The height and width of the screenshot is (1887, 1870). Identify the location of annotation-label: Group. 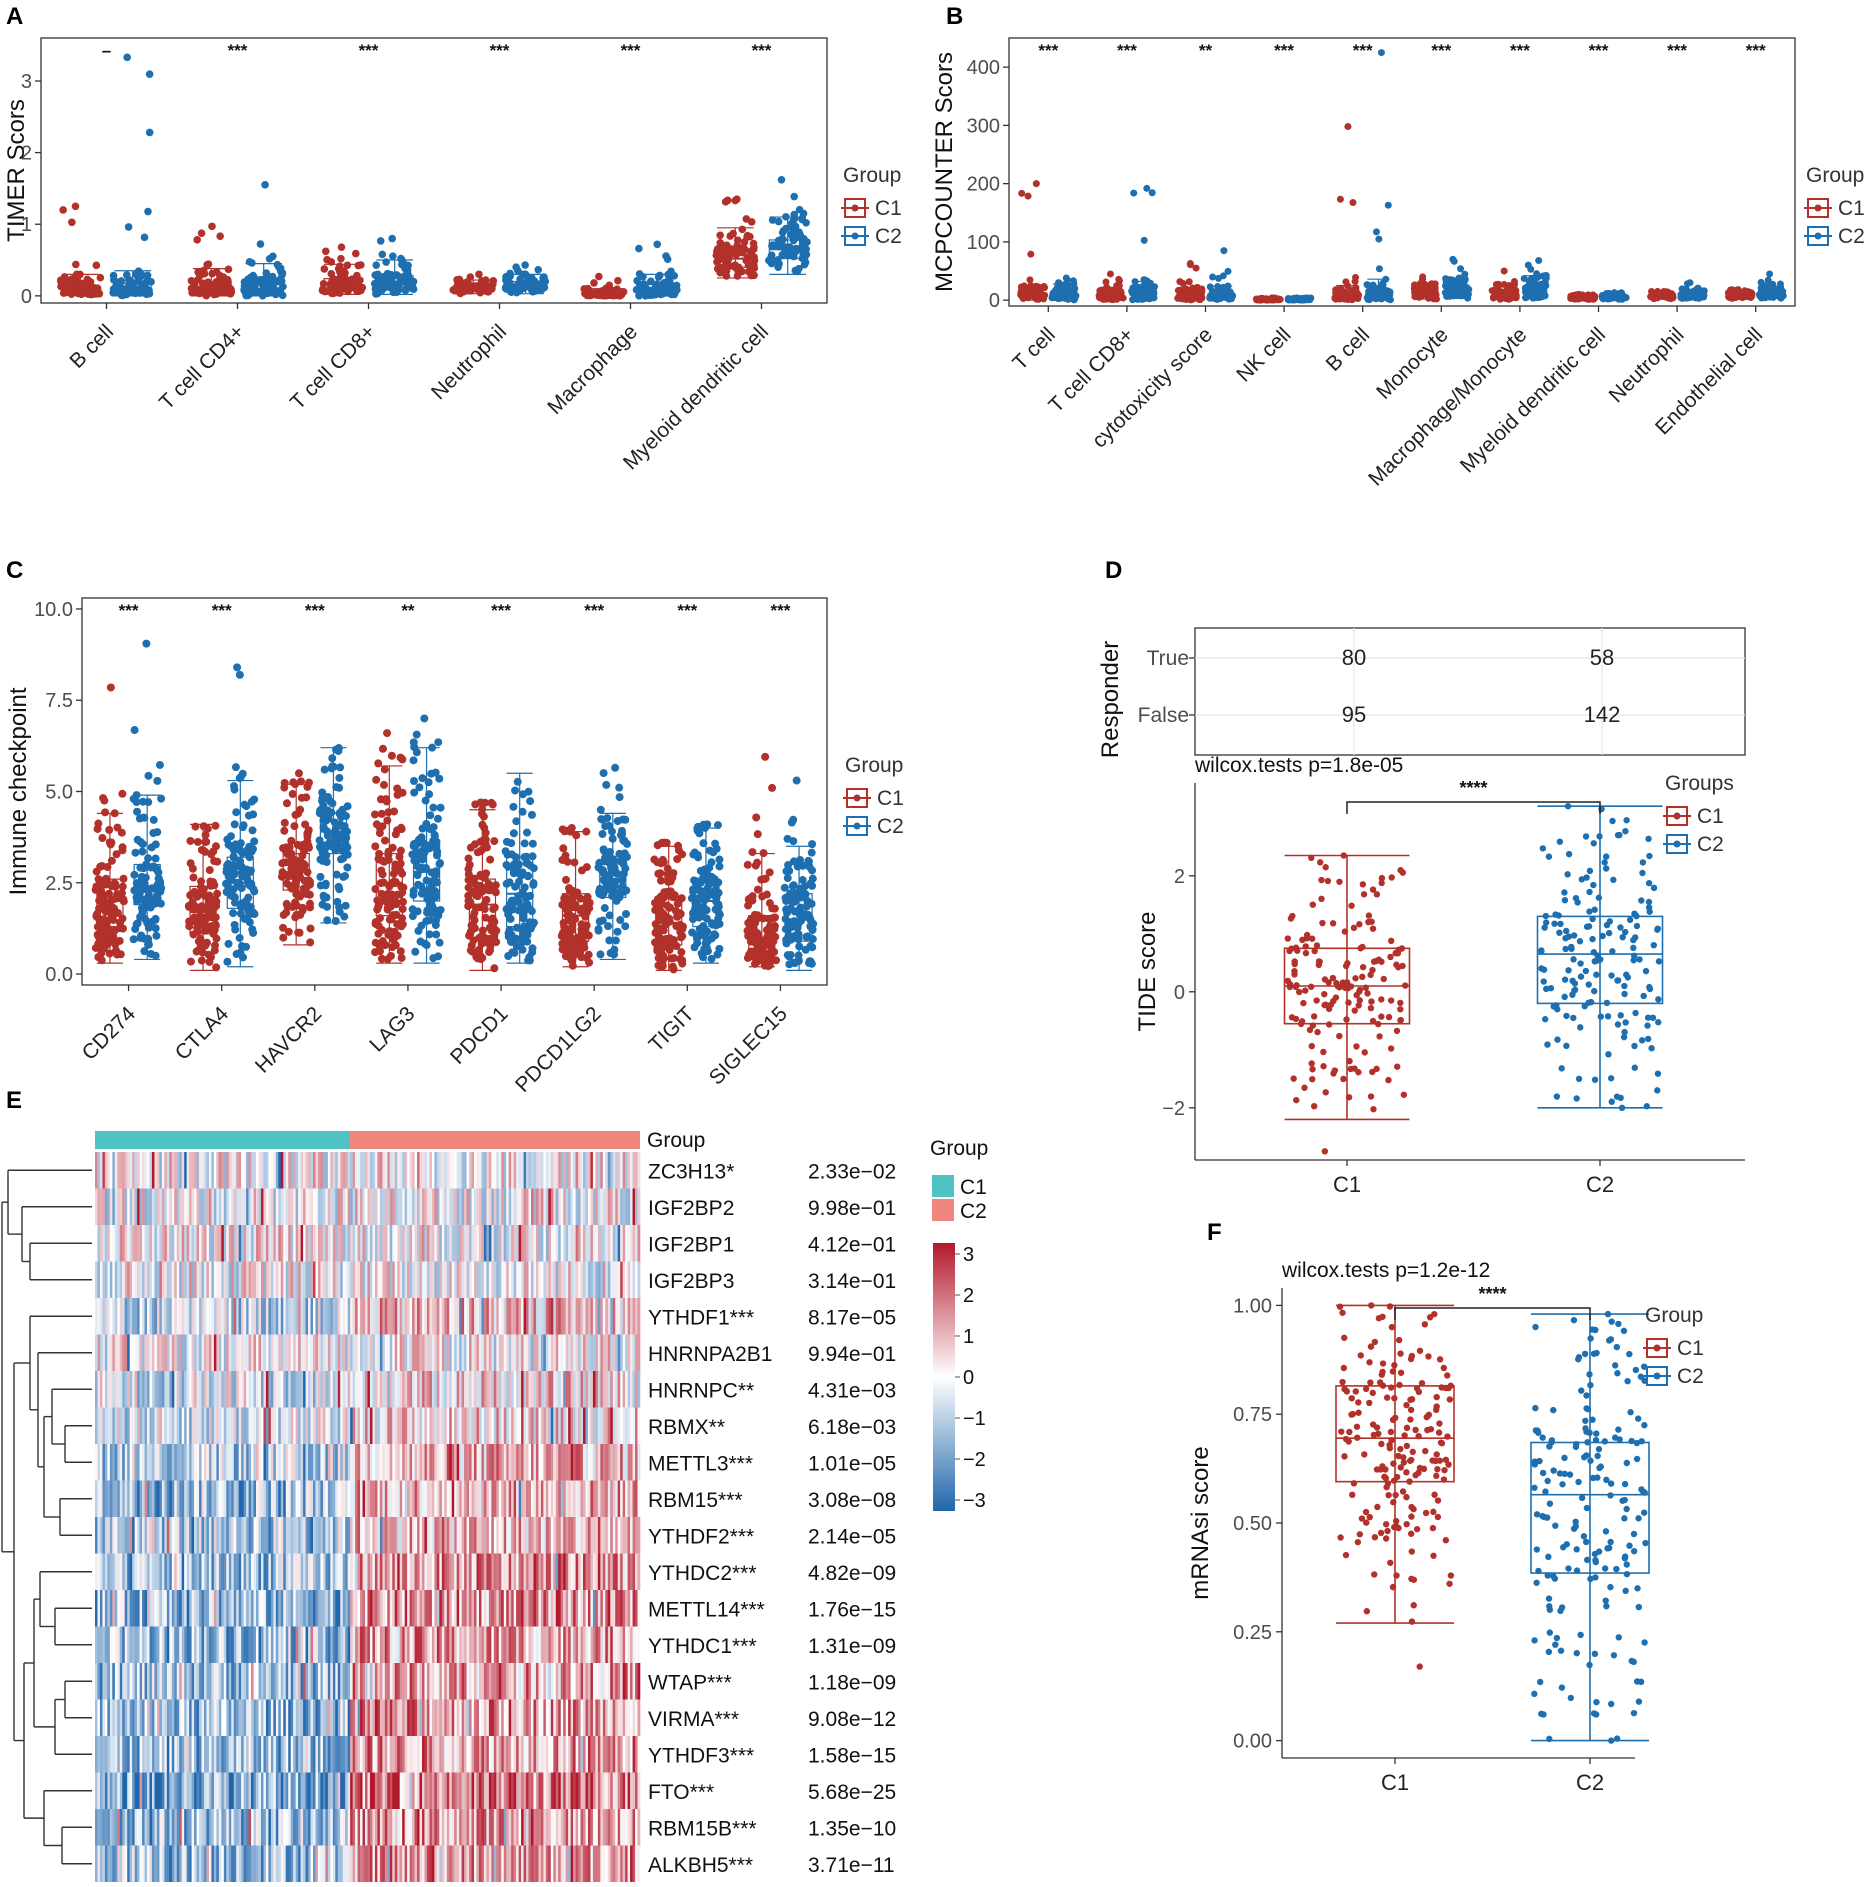
(676, 1140).